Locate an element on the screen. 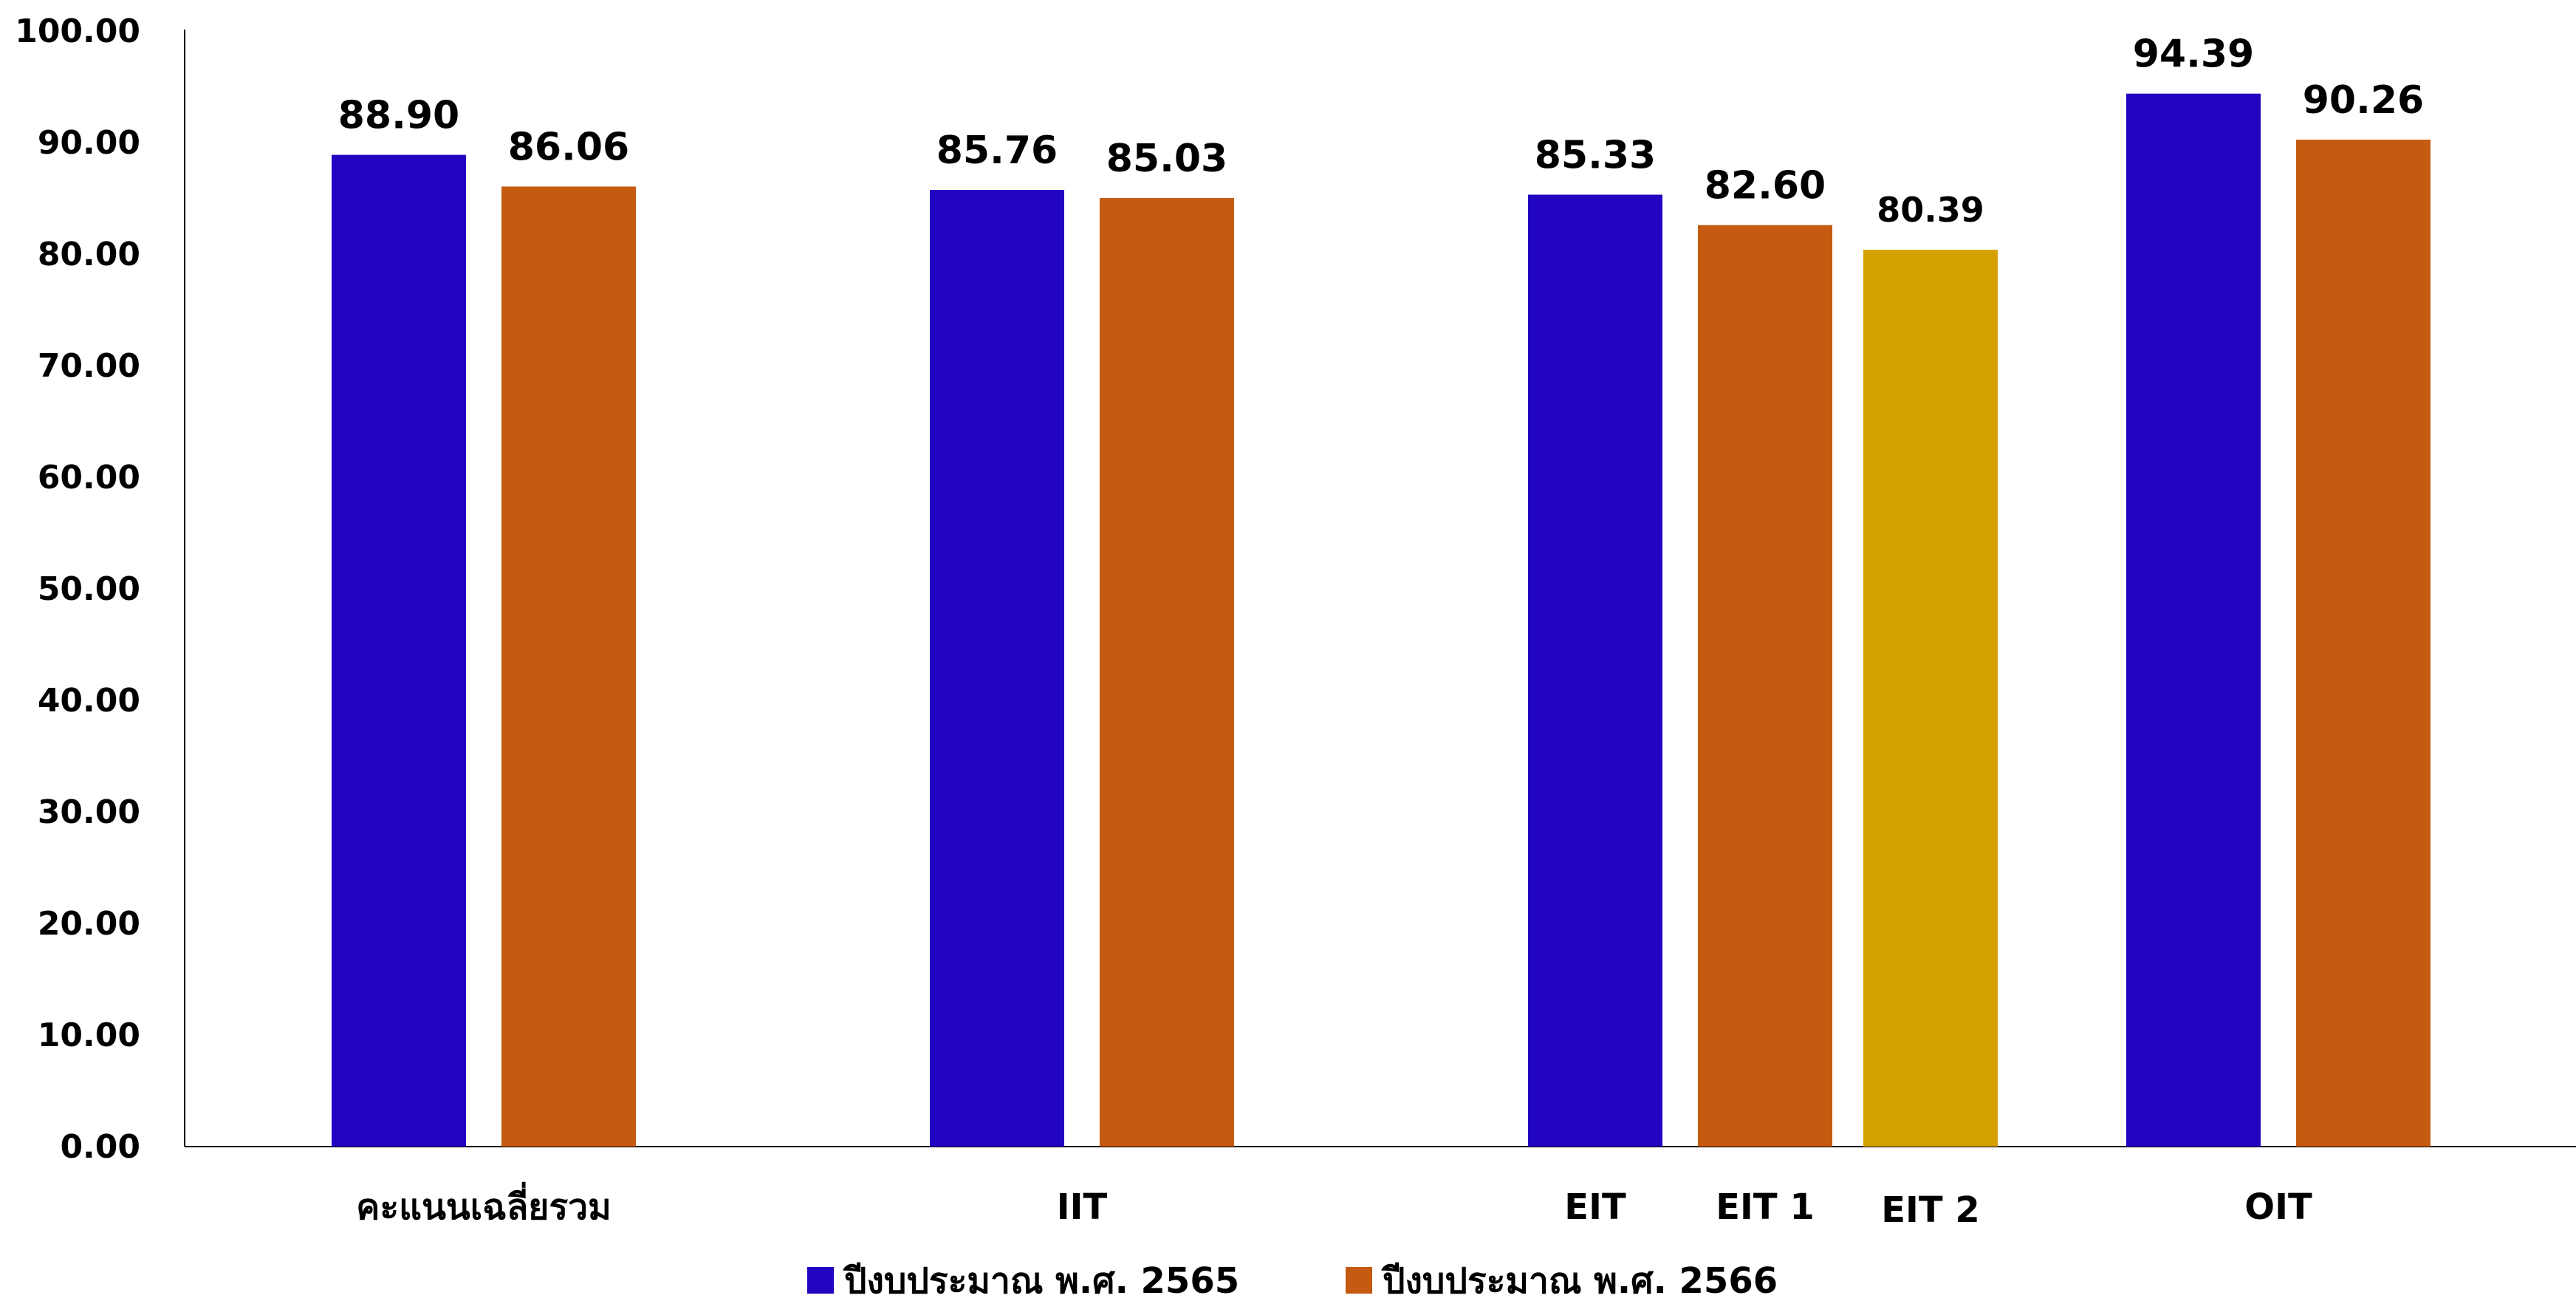 The image size is (2576, 1301). data-label: 85.33 is located at coordinates (1595, 156).